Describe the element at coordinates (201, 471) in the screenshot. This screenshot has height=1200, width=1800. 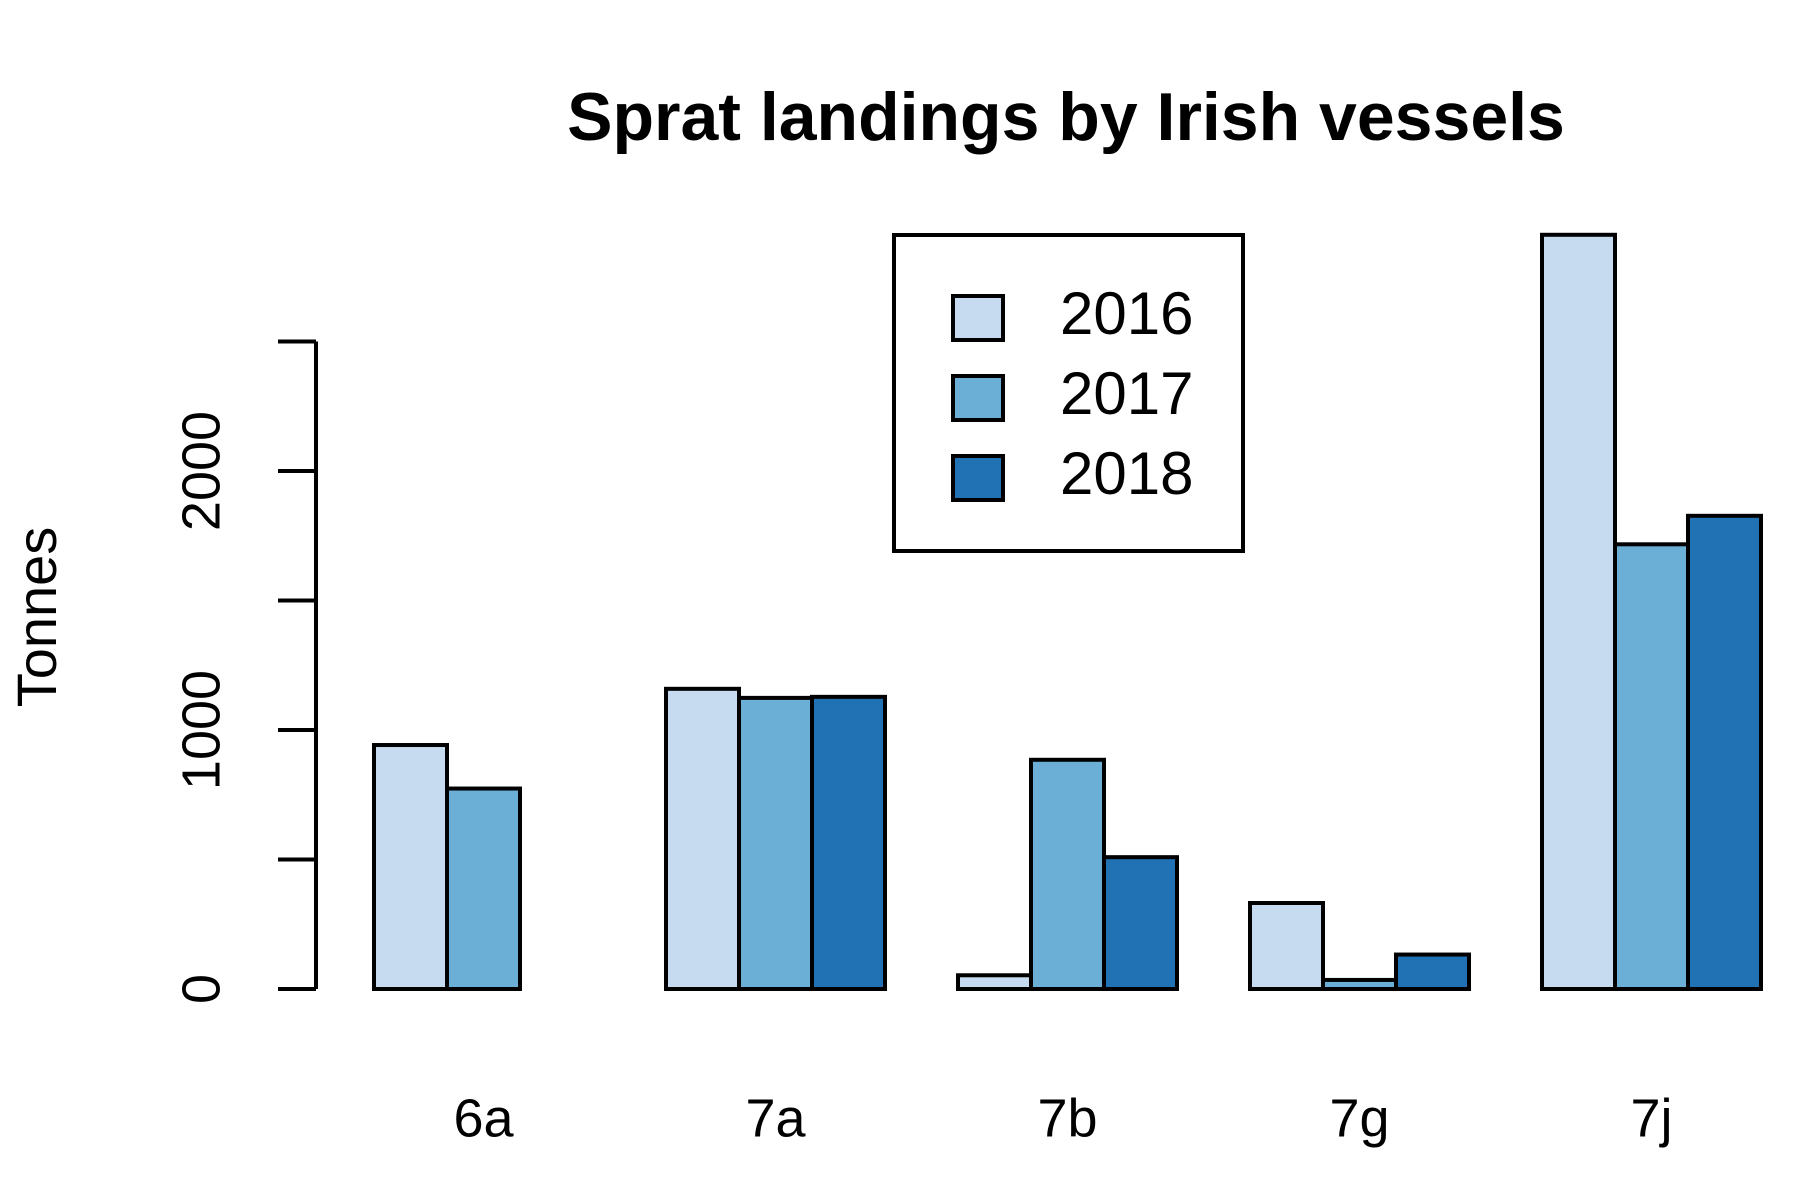
I see `y-tick-label: 2000` at that location.